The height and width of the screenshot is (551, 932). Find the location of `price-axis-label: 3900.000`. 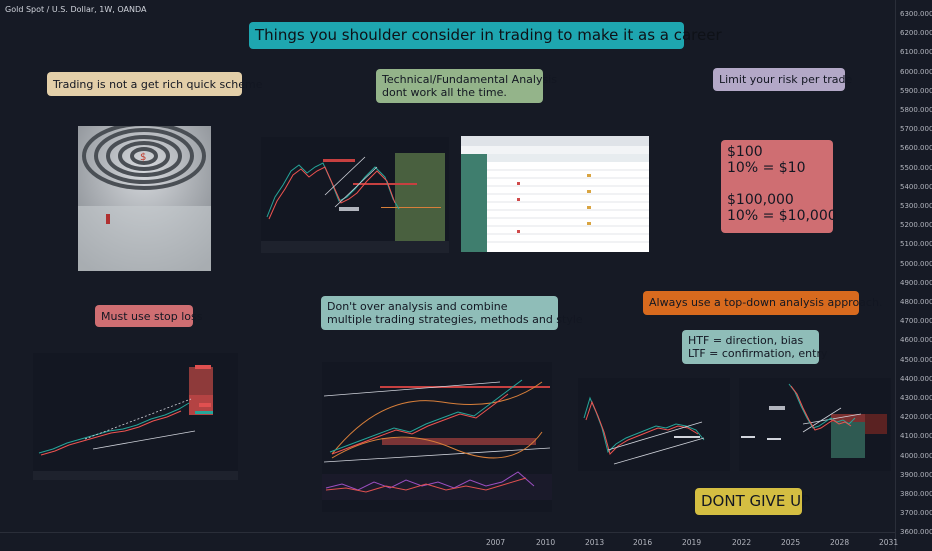

price-axis-label: 3900.000 is located at coordinates (916, 474).